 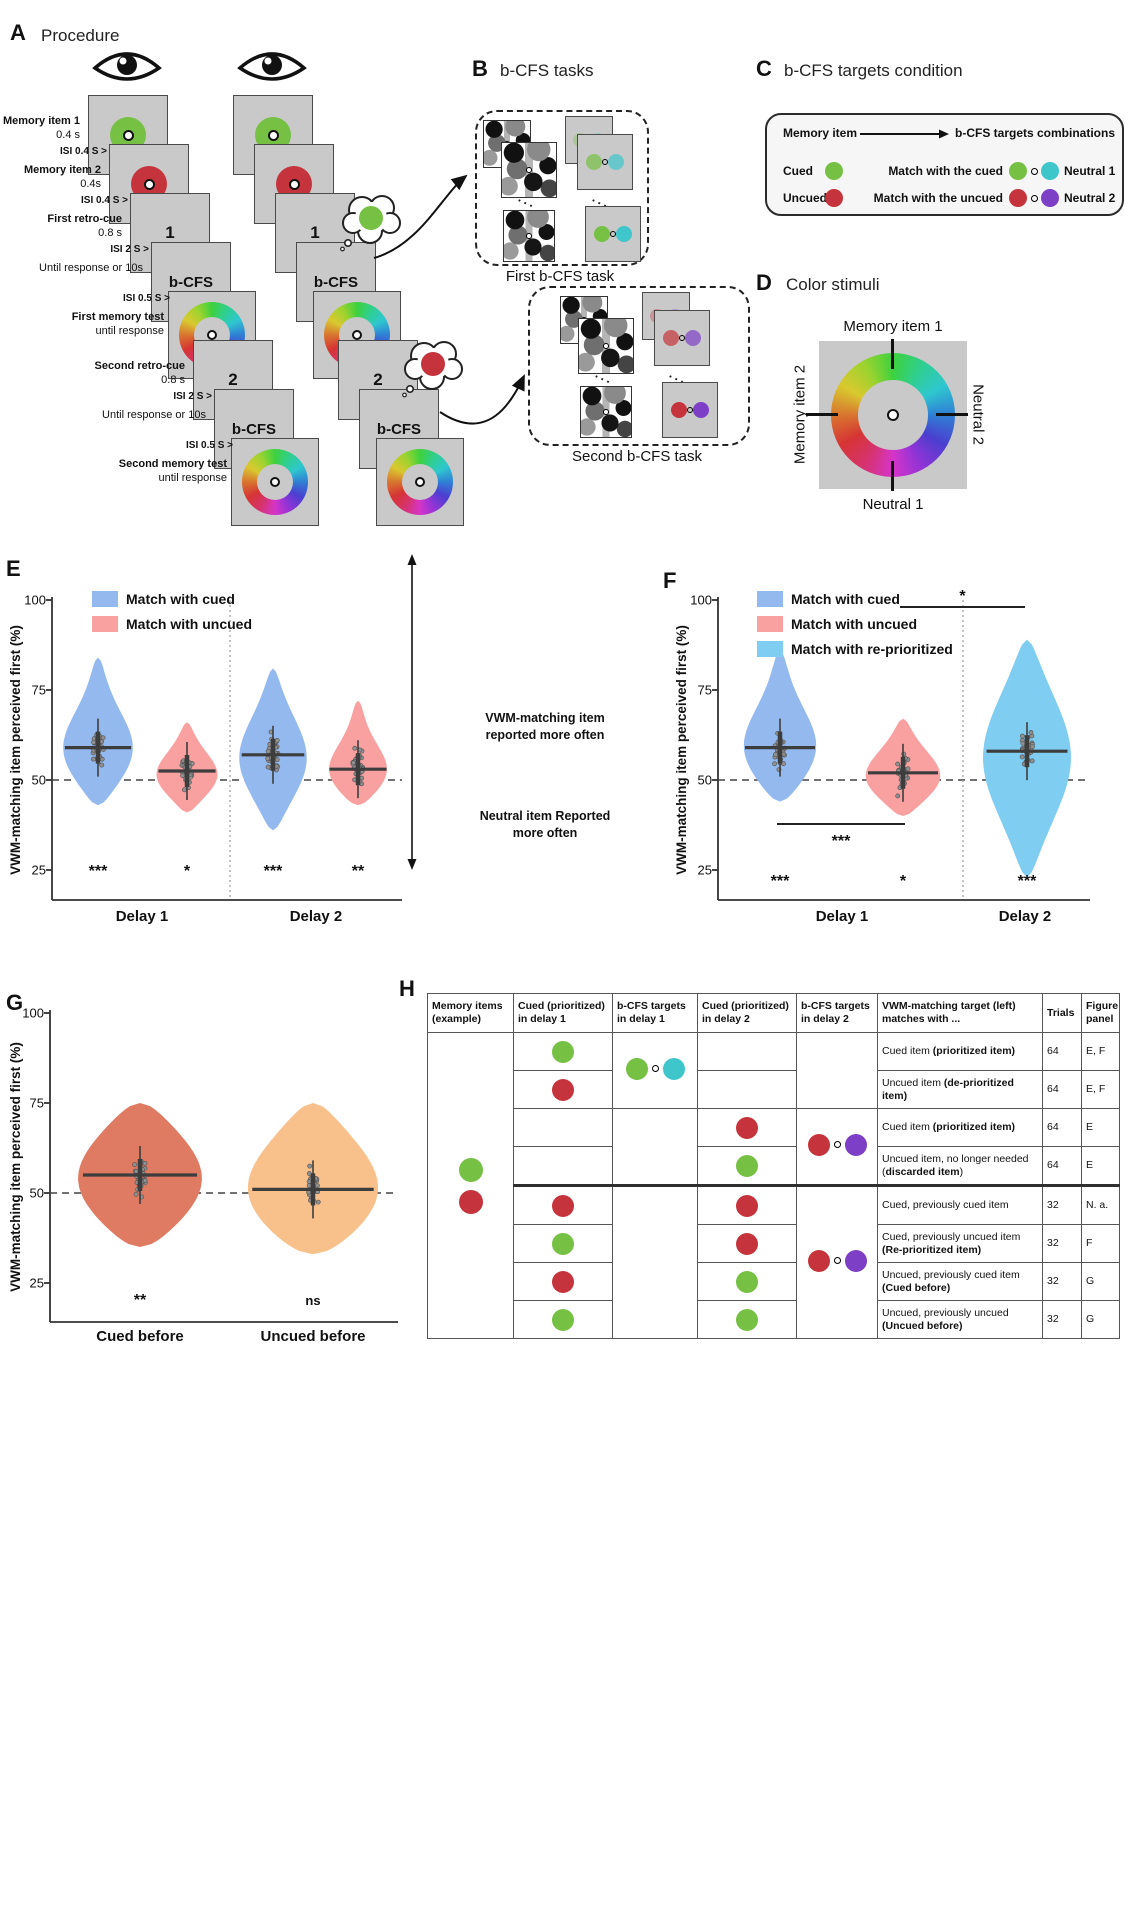 I want to click on x-group-label: Uncued before, so click(x=312, y=1336).